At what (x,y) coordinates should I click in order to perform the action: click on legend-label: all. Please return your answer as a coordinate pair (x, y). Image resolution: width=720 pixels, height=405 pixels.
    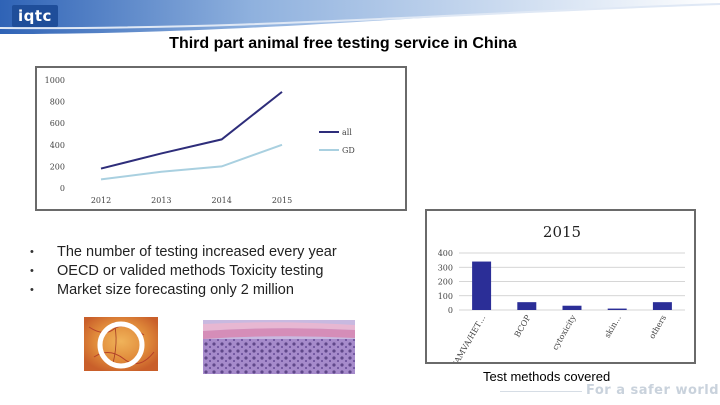
    Looking at the image, I should click on (347, 132).